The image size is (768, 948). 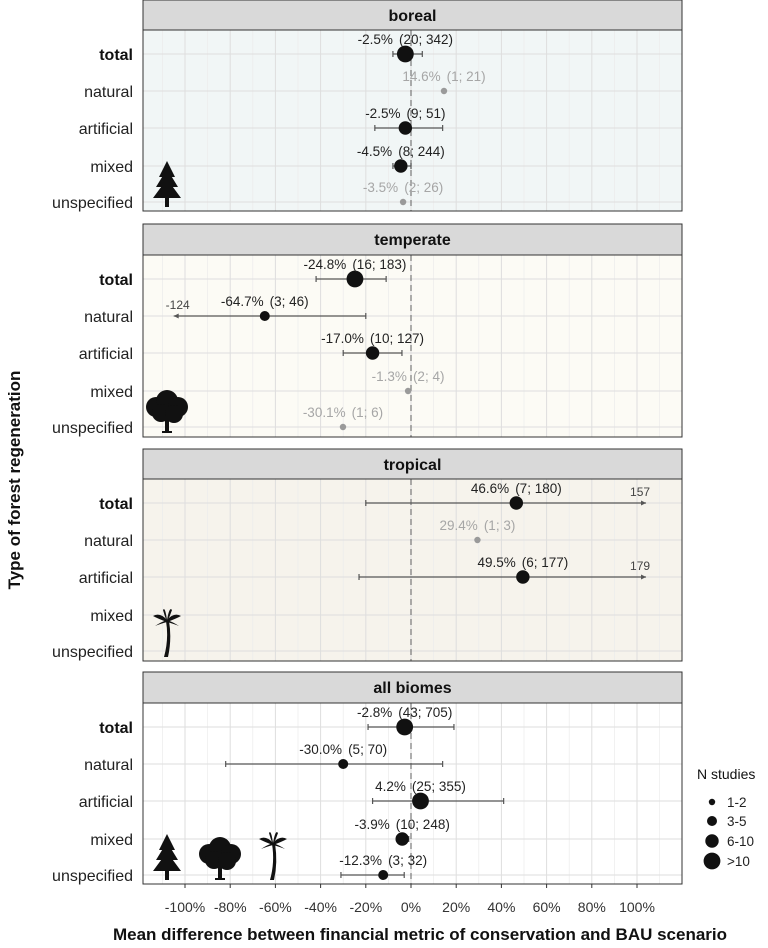 I want to click on data-point-natural: 29.4% (1; 3), so click(x=478, y=531).